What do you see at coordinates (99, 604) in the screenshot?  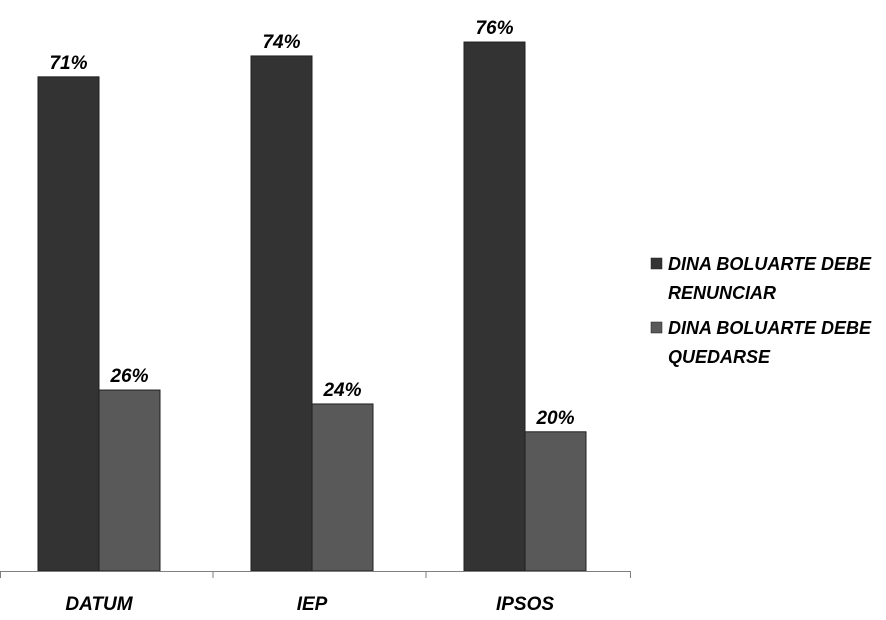 I see `x-tick-label-datum: DATUM` at bounding box center [99, 604].